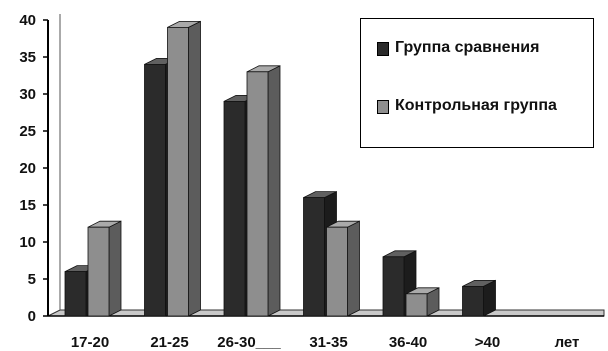 This screenshot has width=608, height=351. I want to click on y-tick-label: 35, so click(27, 57).